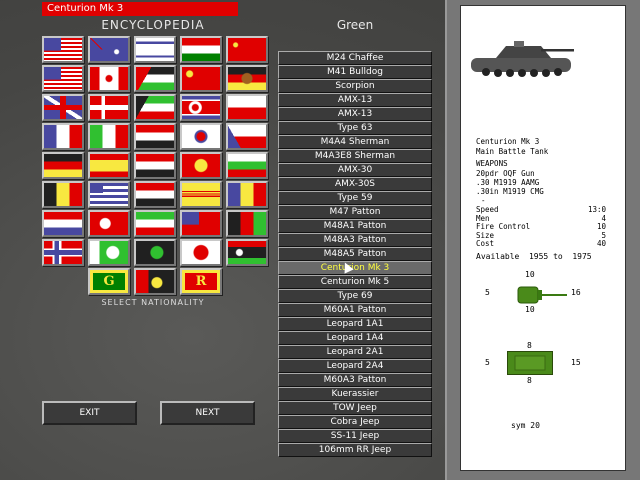  I want to click on flag-australia-button, so click(109, 49).